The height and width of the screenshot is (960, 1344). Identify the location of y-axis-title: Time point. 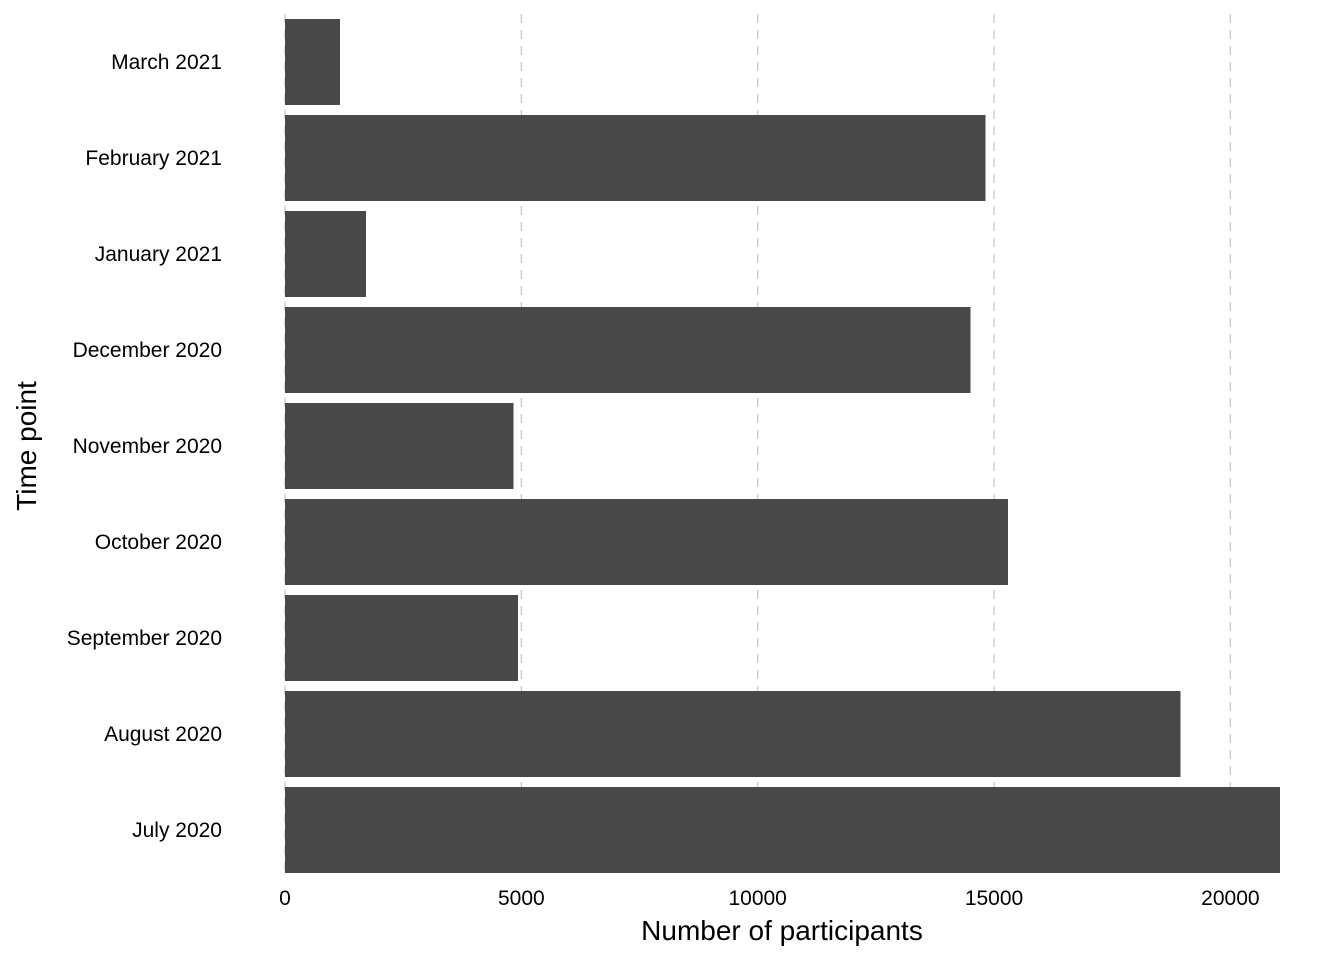
(26, 446).